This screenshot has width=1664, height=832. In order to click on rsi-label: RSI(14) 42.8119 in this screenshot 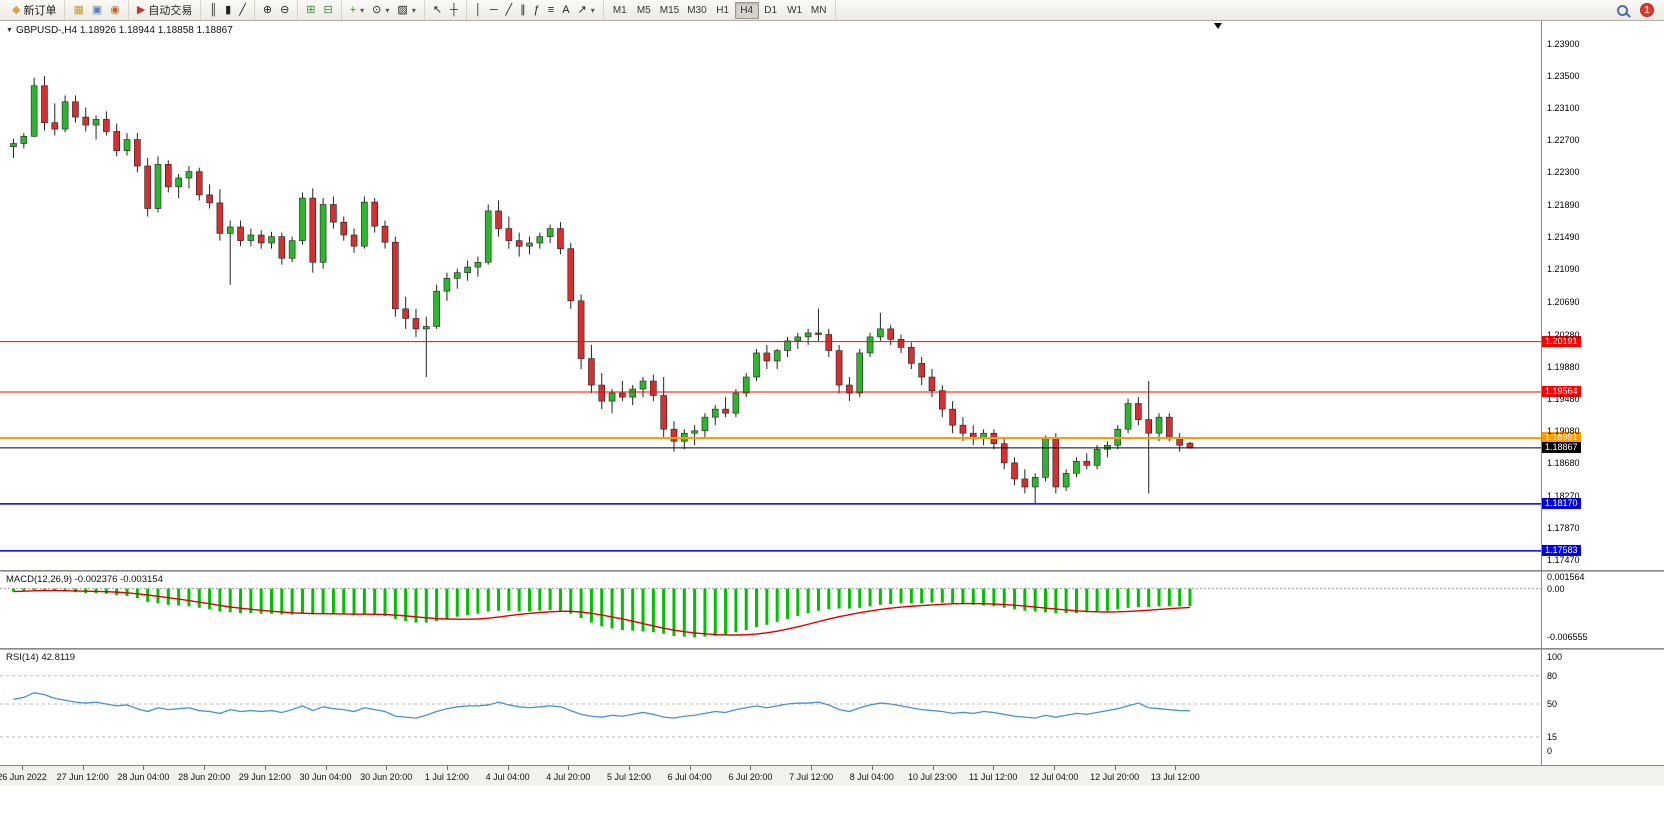, I will do `click(41, 657)`.